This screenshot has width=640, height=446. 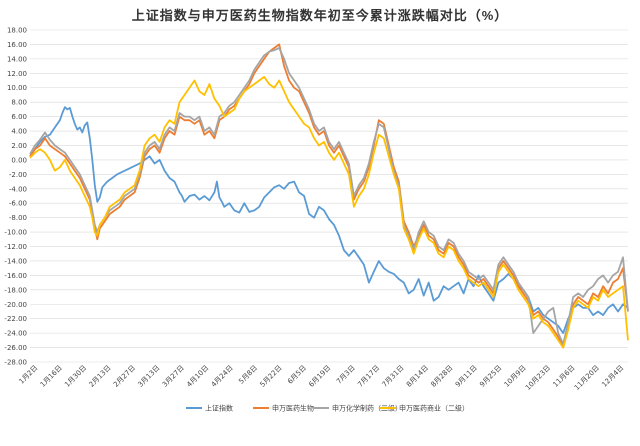 I want to click on legend: 上证指数 申万医药生物 申万化学制药（二级）申万医药商业（二级）, so click(x=327, y=408).